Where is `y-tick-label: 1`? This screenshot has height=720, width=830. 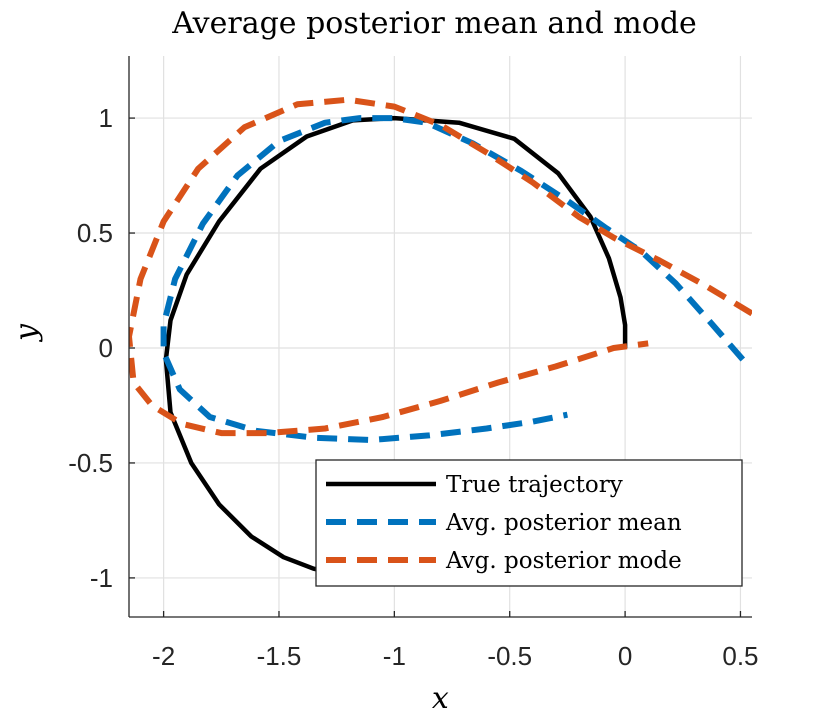 y-tick-label: 1 is located at coordinates (106, 118).